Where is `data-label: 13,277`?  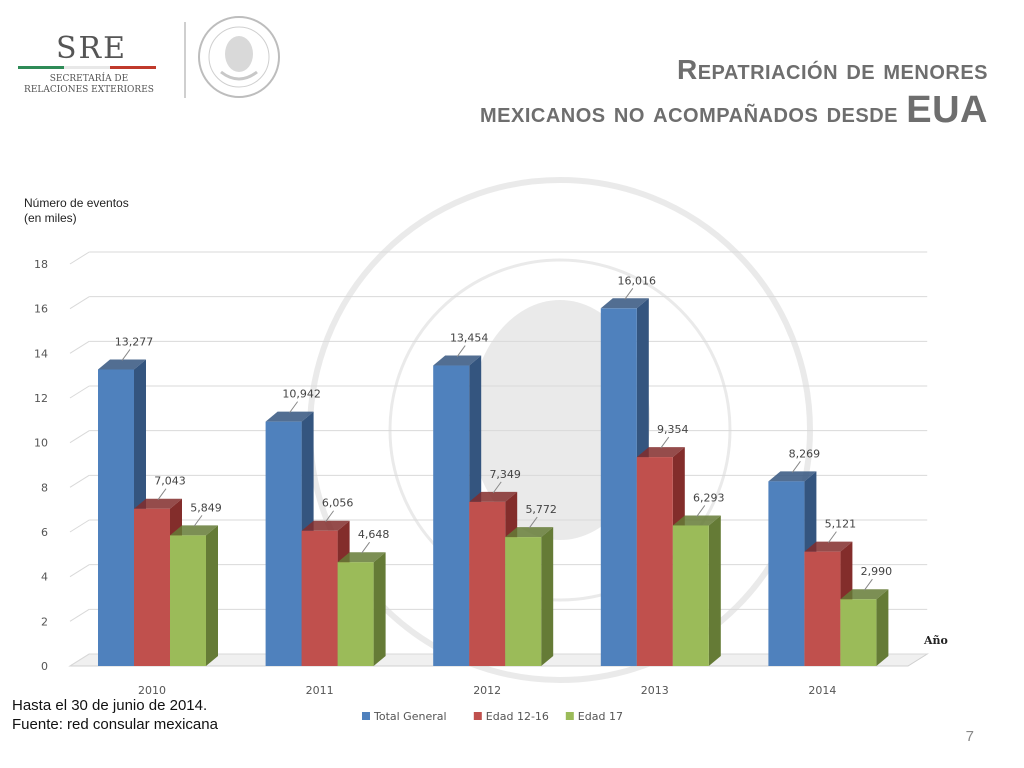 data-label: 13,277 is located at coordinates (134, 341).